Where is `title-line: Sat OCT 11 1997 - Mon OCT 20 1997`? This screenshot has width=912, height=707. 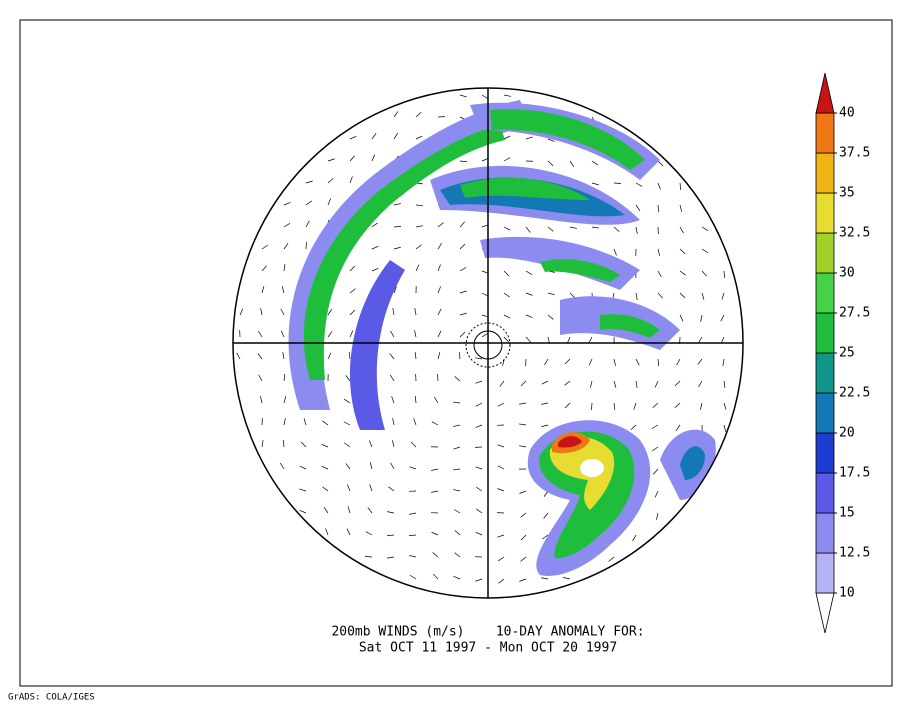 title-line: Sat OCT 11 1997 - Mon OCT 20 1997 is located at coordinates (488, 648).